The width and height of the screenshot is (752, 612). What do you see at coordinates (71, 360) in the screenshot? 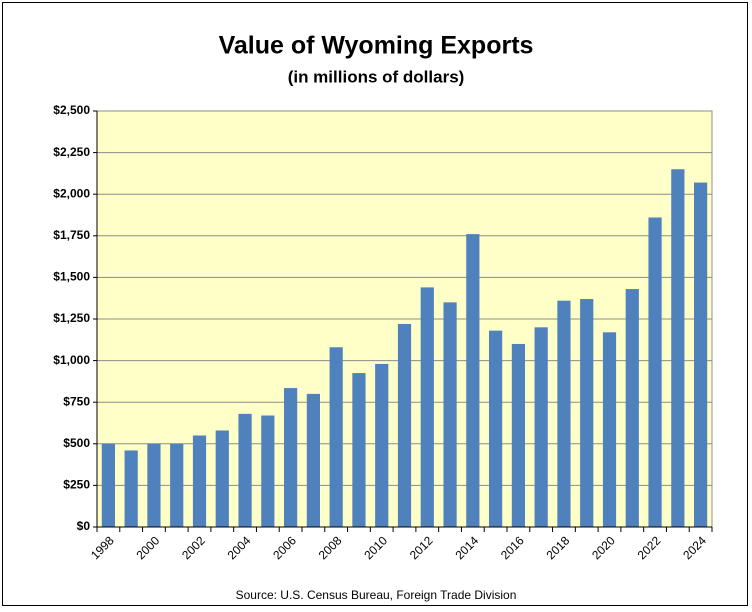
I see `y-tick-label: $1,000` at bounding box center [71, 360].